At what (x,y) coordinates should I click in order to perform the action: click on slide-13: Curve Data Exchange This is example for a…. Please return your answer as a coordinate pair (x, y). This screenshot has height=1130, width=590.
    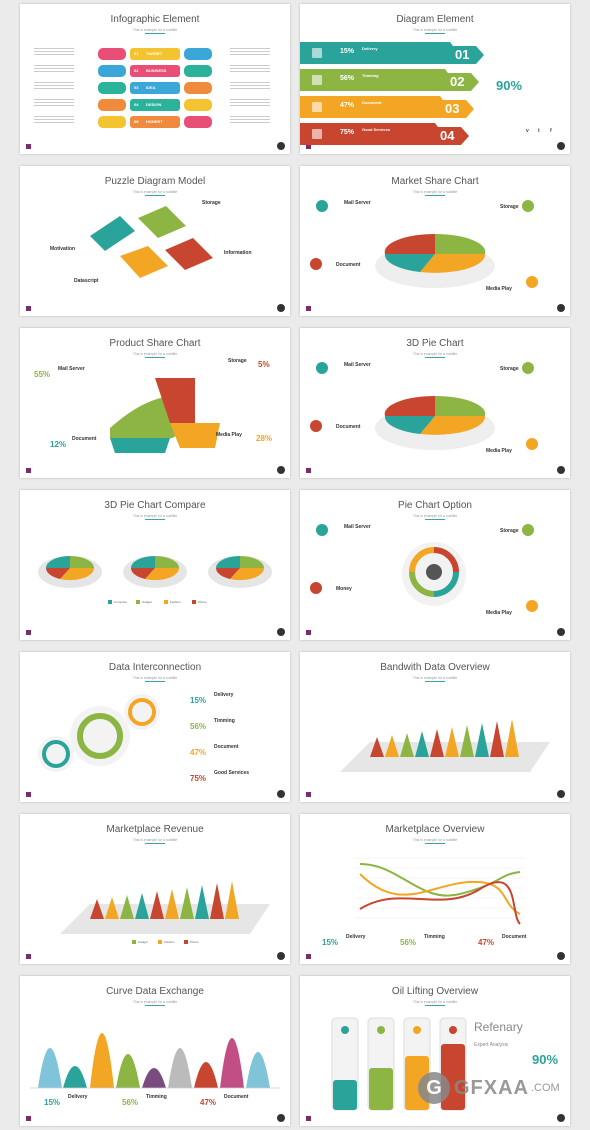
    Looking at the image, I should click on (155, 1051).